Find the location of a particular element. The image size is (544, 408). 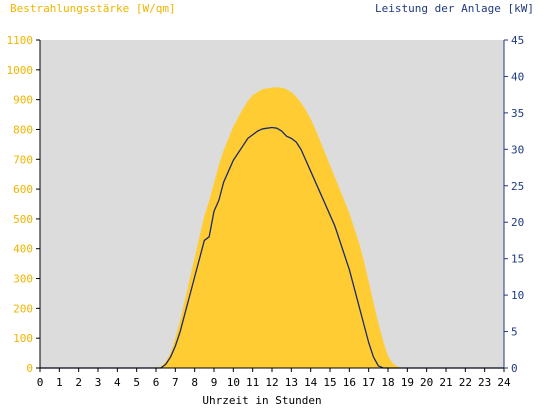

y-right-tick-label: 35 is located at coordinates (517, 113).